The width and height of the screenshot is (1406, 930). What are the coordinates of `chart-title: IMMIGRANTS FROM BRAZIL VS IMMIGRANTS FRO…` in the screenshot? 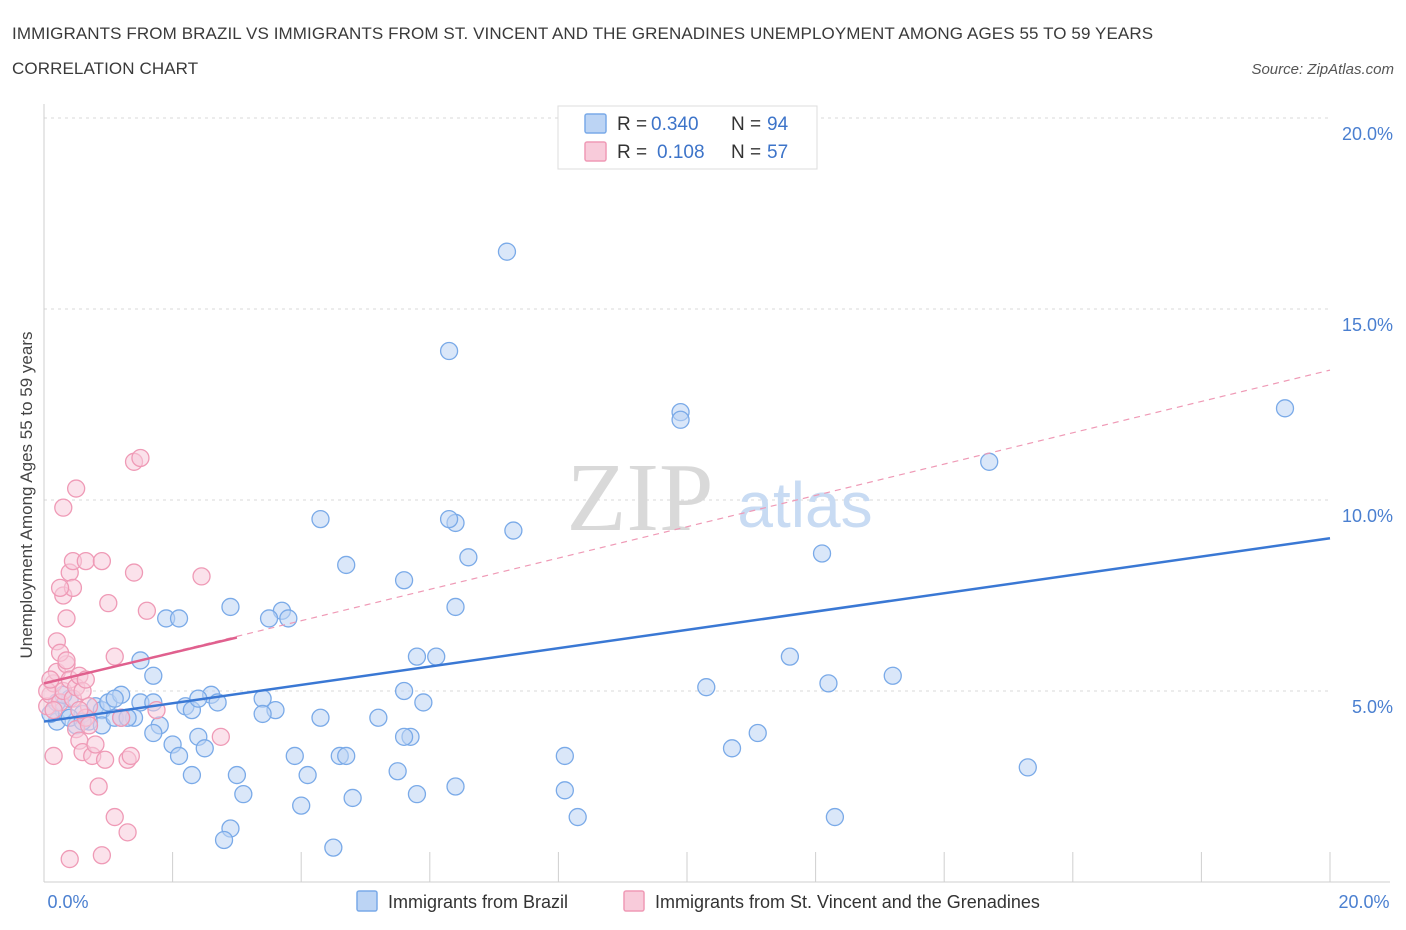 It's located at (583, 51).